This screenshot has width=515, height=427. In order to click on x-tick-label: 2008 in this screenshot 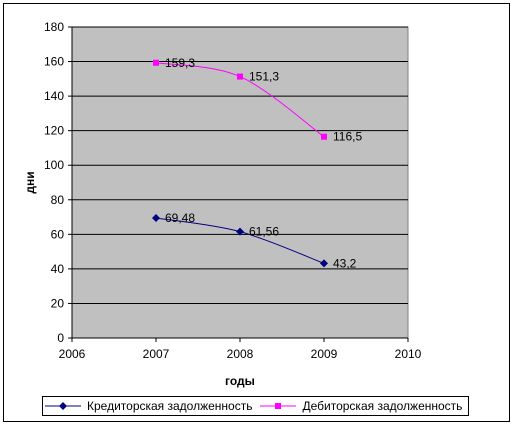, I will do `click(240, 354)`.